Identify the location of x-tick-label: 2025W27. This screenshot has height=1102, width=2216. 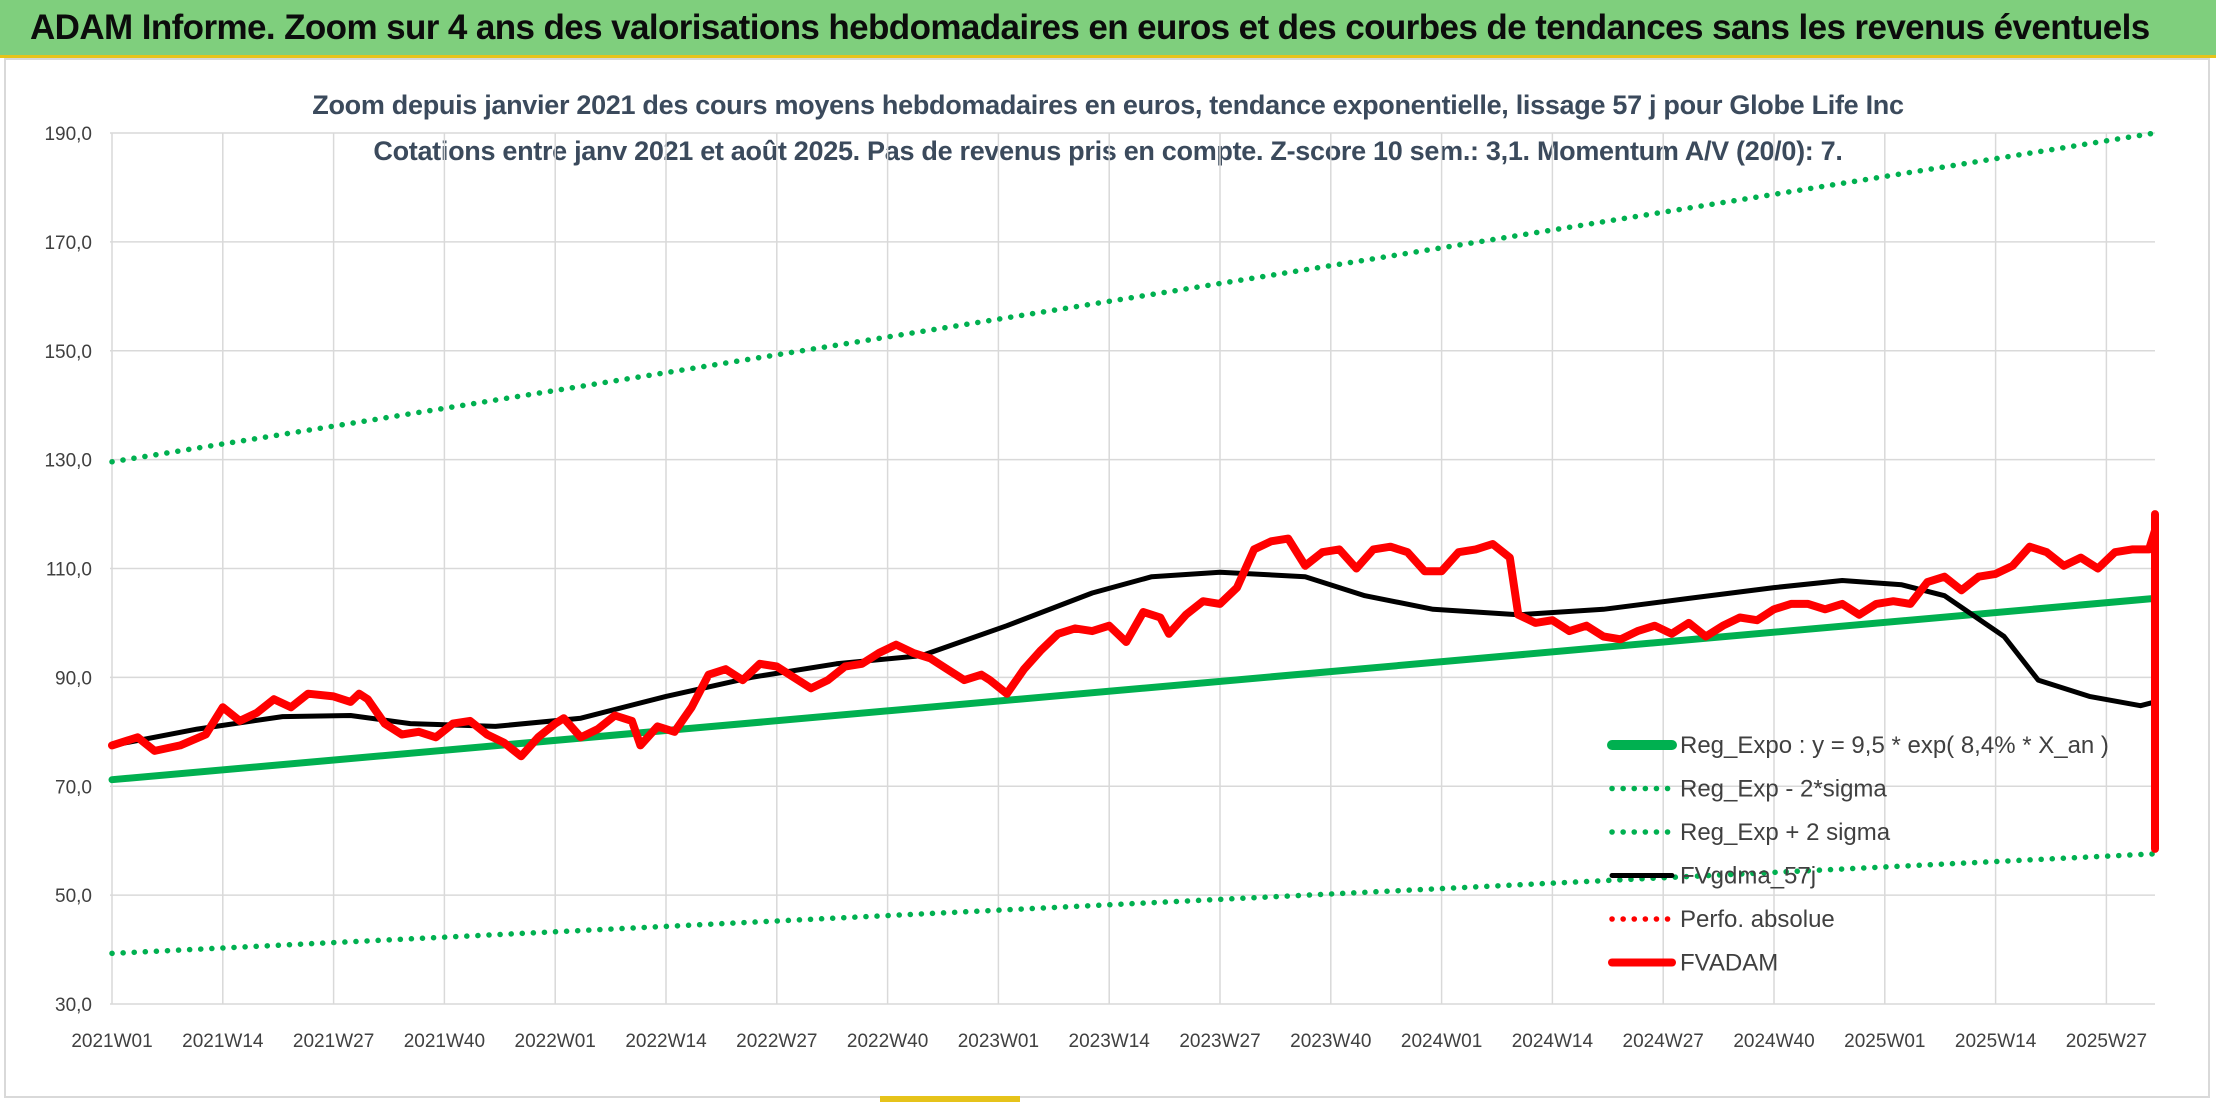
(2106, 1041).